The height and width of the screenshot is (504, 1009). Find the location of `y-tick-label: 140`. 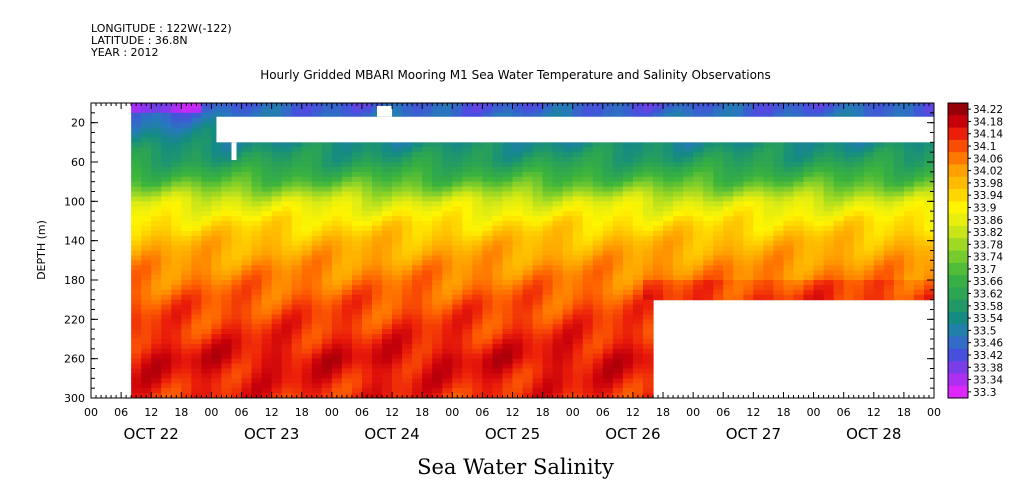

y-tick-label: 140 is located at coordinates (74, 241).